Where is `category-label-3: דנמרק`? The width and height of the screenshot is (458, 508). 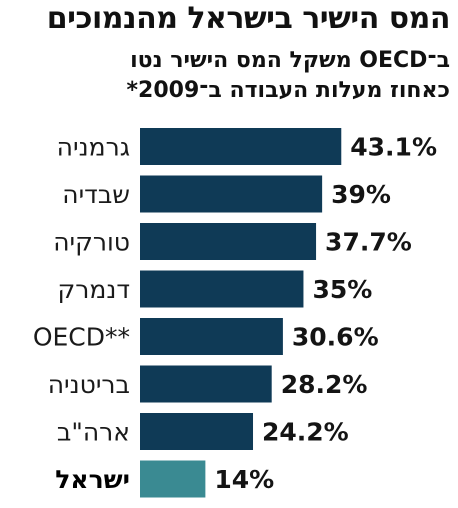
category-label-3: דנמרק is located at coordinates (94, 289).